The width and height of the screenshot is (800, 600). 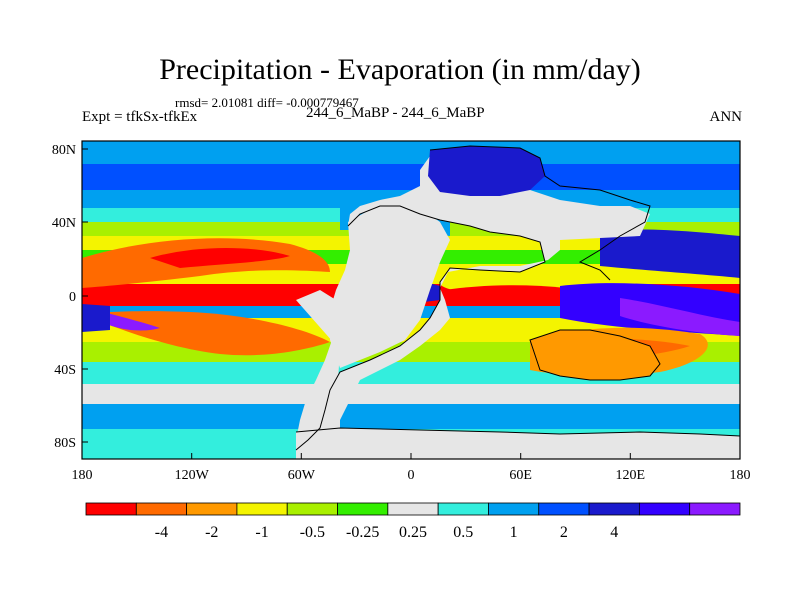 What do you see at coordinates (140, 117) in the screenshot?
I see `experiment-label: Expt = tfkSx-tfkEx` at bounding box center [140, 117].